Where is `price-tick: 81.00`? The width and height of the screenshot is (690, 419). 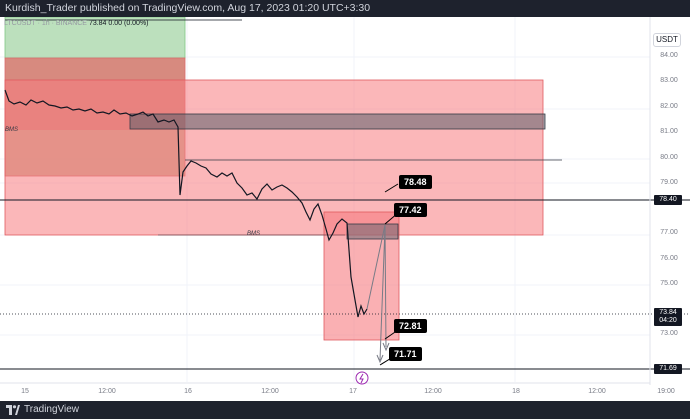 price-tick: 81.00 is located at coordinates (669, 131).